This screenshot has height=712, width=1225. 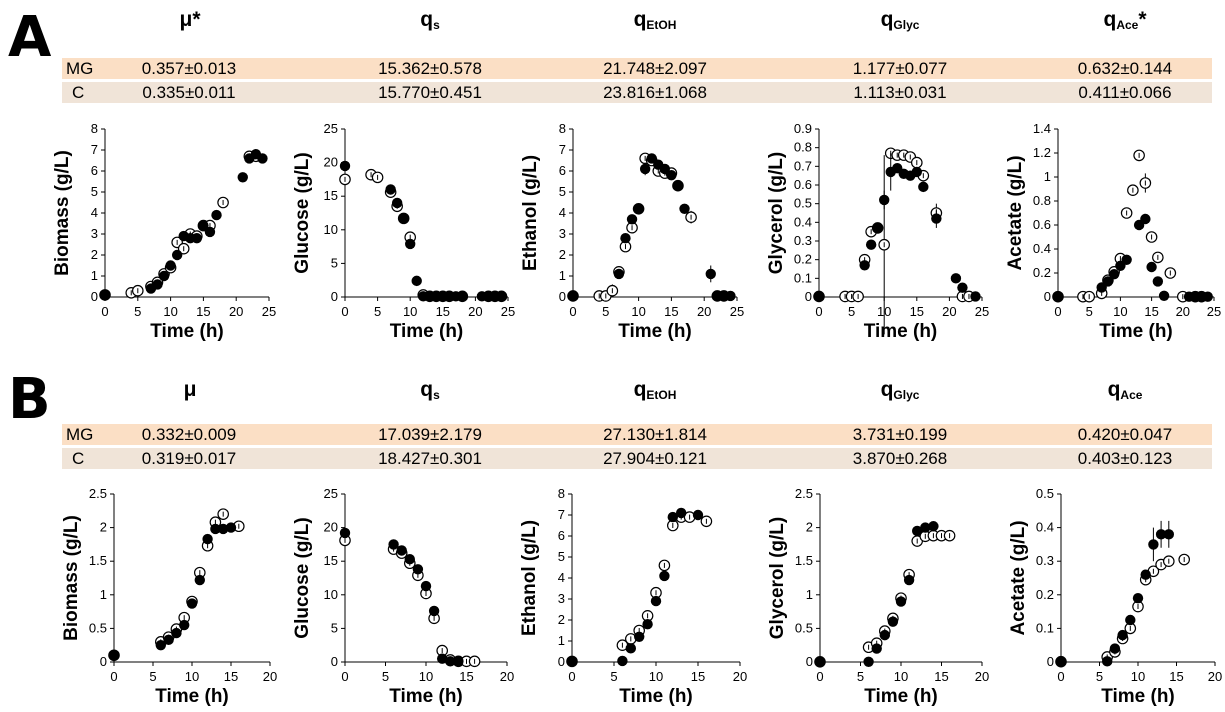 I want to click on table-cell: 15.362±0.578, so click(x=430, y=68).